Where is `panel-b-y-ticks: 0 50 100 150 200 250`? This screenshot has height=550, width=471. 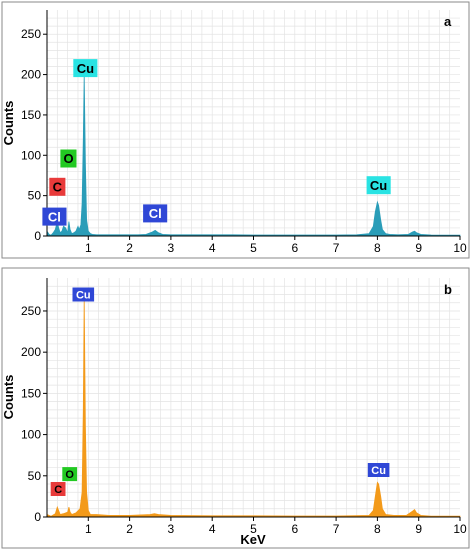
panel-b-y-ticks: 0 50 100 150 200 250 is located at coordinates (34, 414).